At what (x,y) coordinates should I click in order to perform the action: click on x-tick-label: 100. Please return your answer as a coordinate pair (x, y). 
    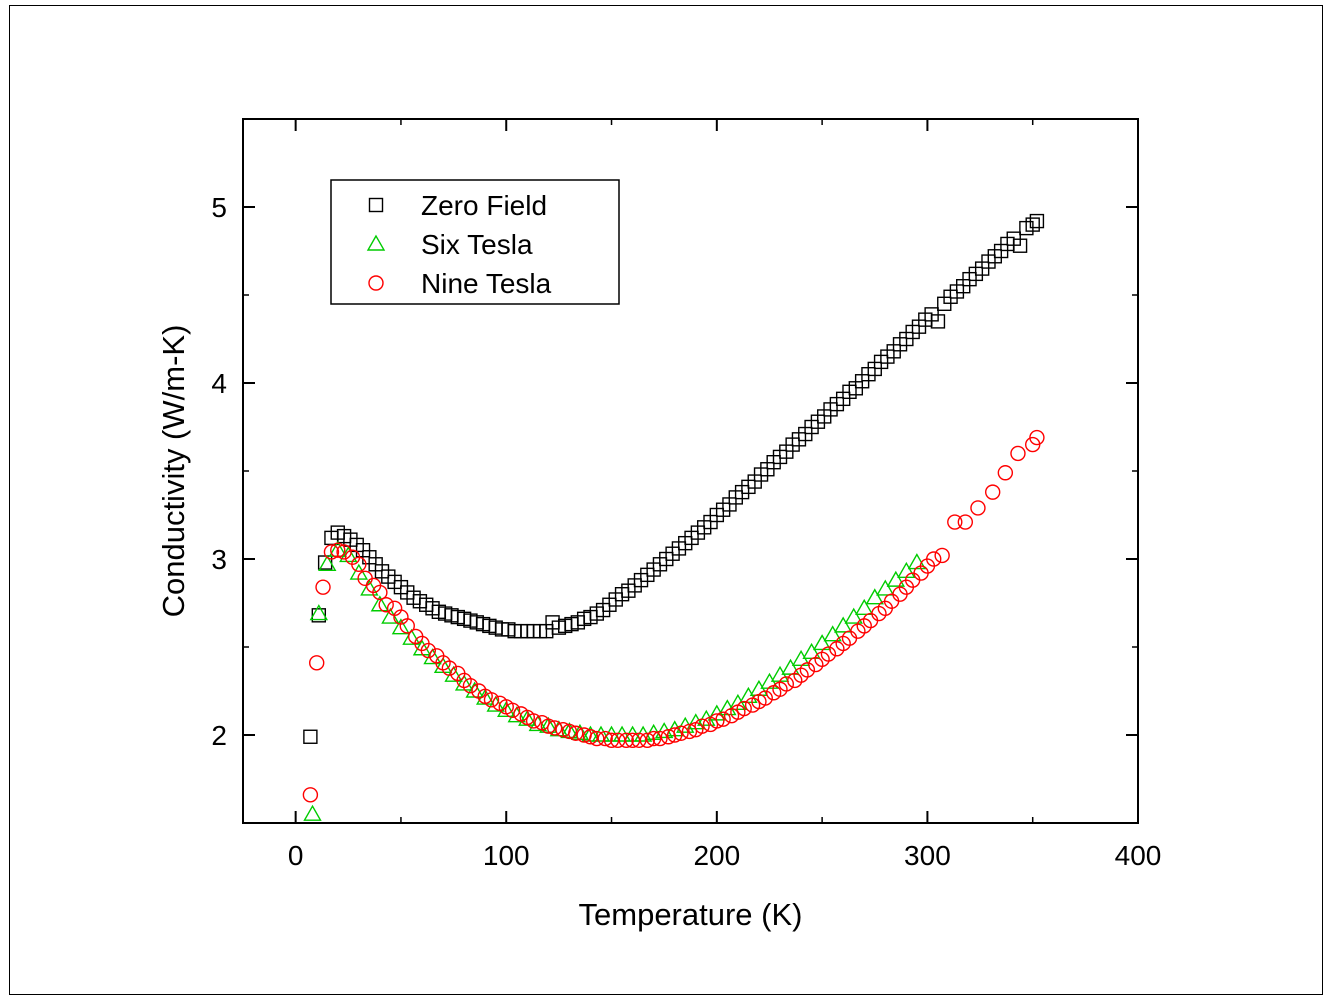
    Looking at the image, I should click on (506, 855).